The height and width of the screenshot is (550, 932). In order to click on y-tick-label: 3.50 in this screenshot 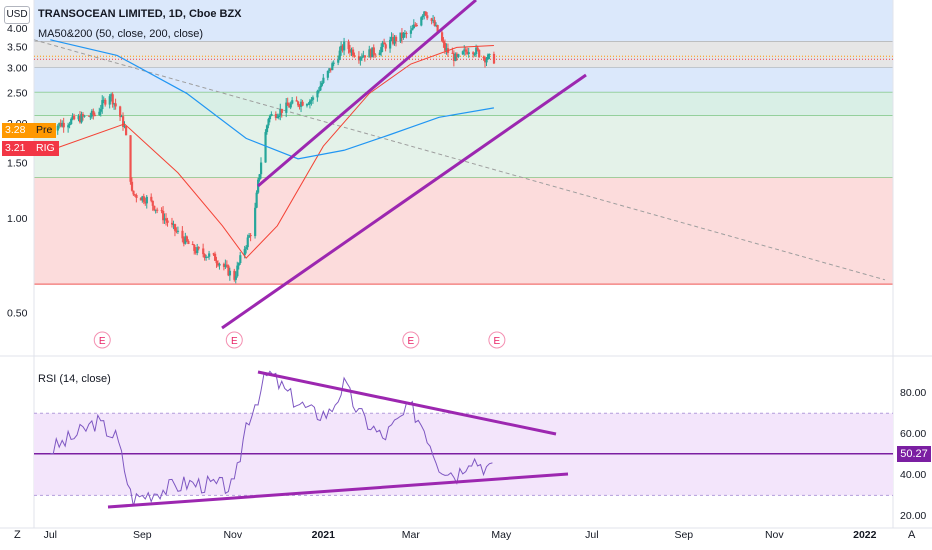, I will do `click(17, 47)`.